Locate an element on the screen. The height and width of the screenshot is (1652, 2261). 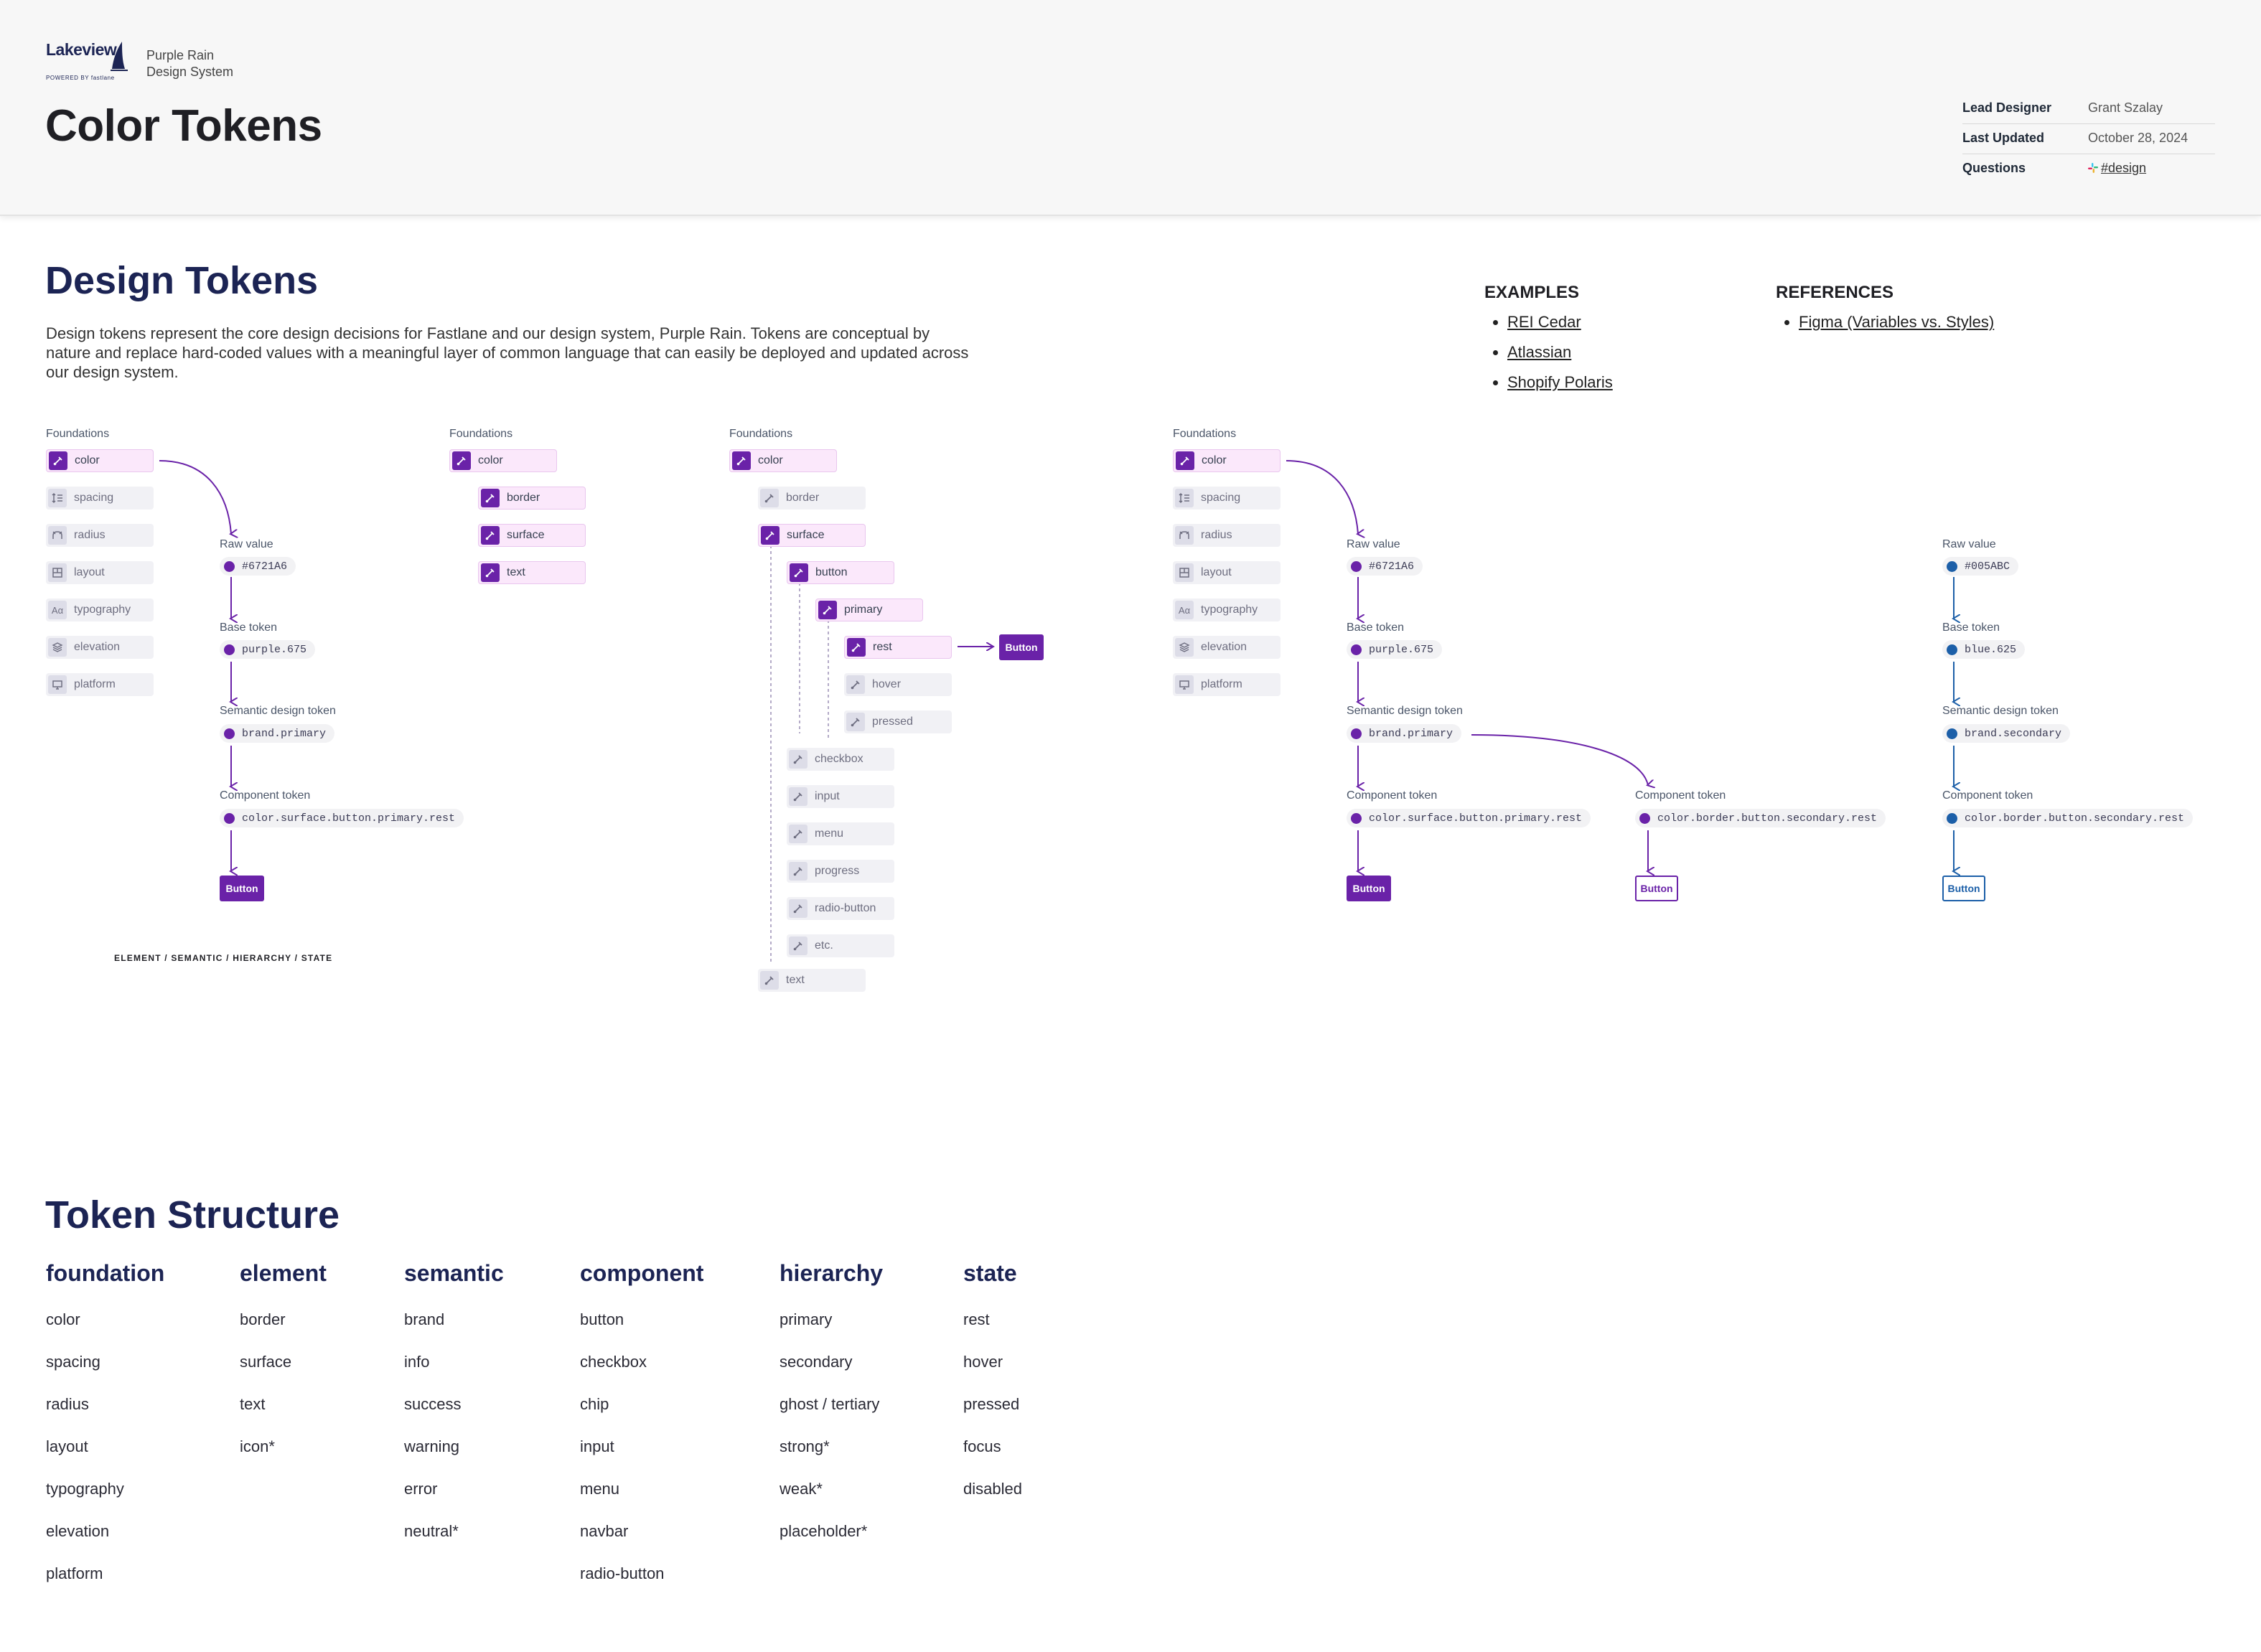
foundation-label: elevation is located at coordinates (1224, 647).